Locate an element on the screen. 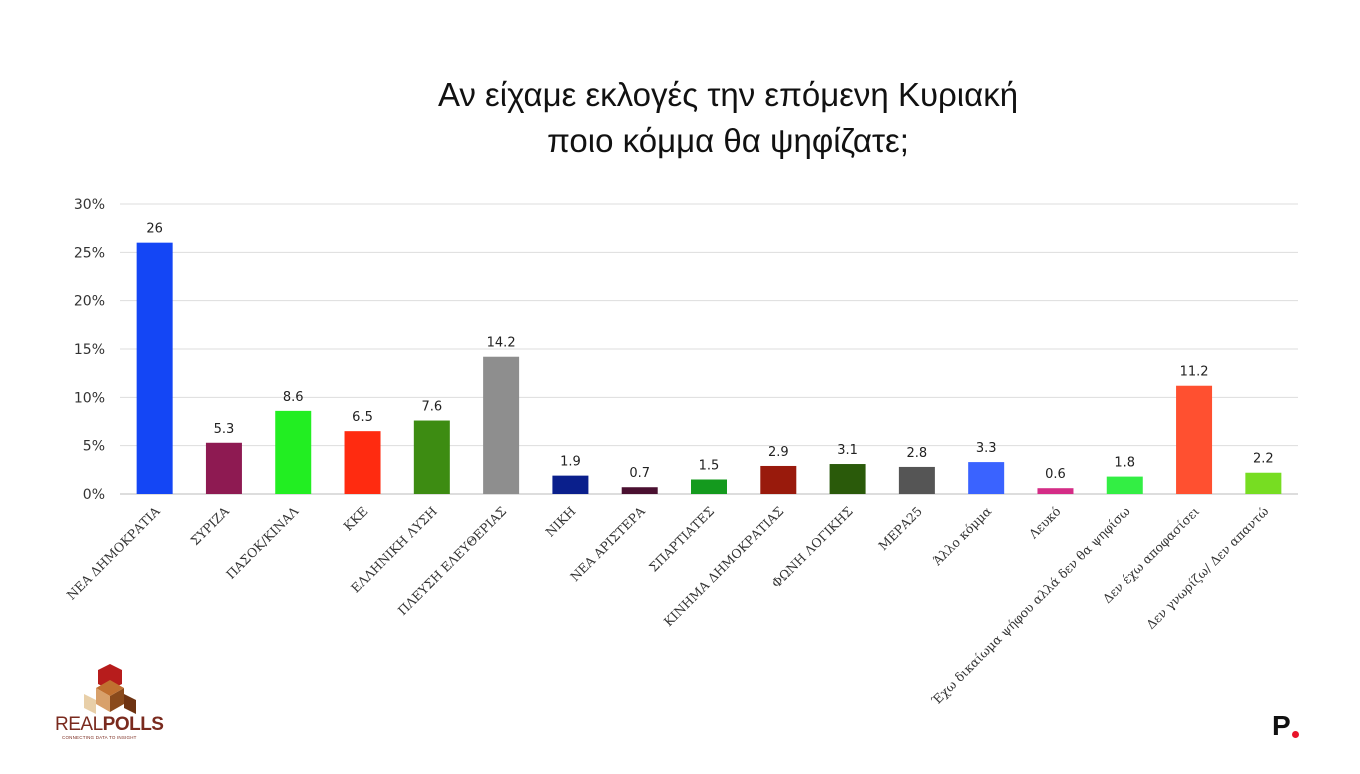 The width and height of the screenshot is (1360, 774). category-label: Άλλο κόμμα is located at coordinates (962, 536).